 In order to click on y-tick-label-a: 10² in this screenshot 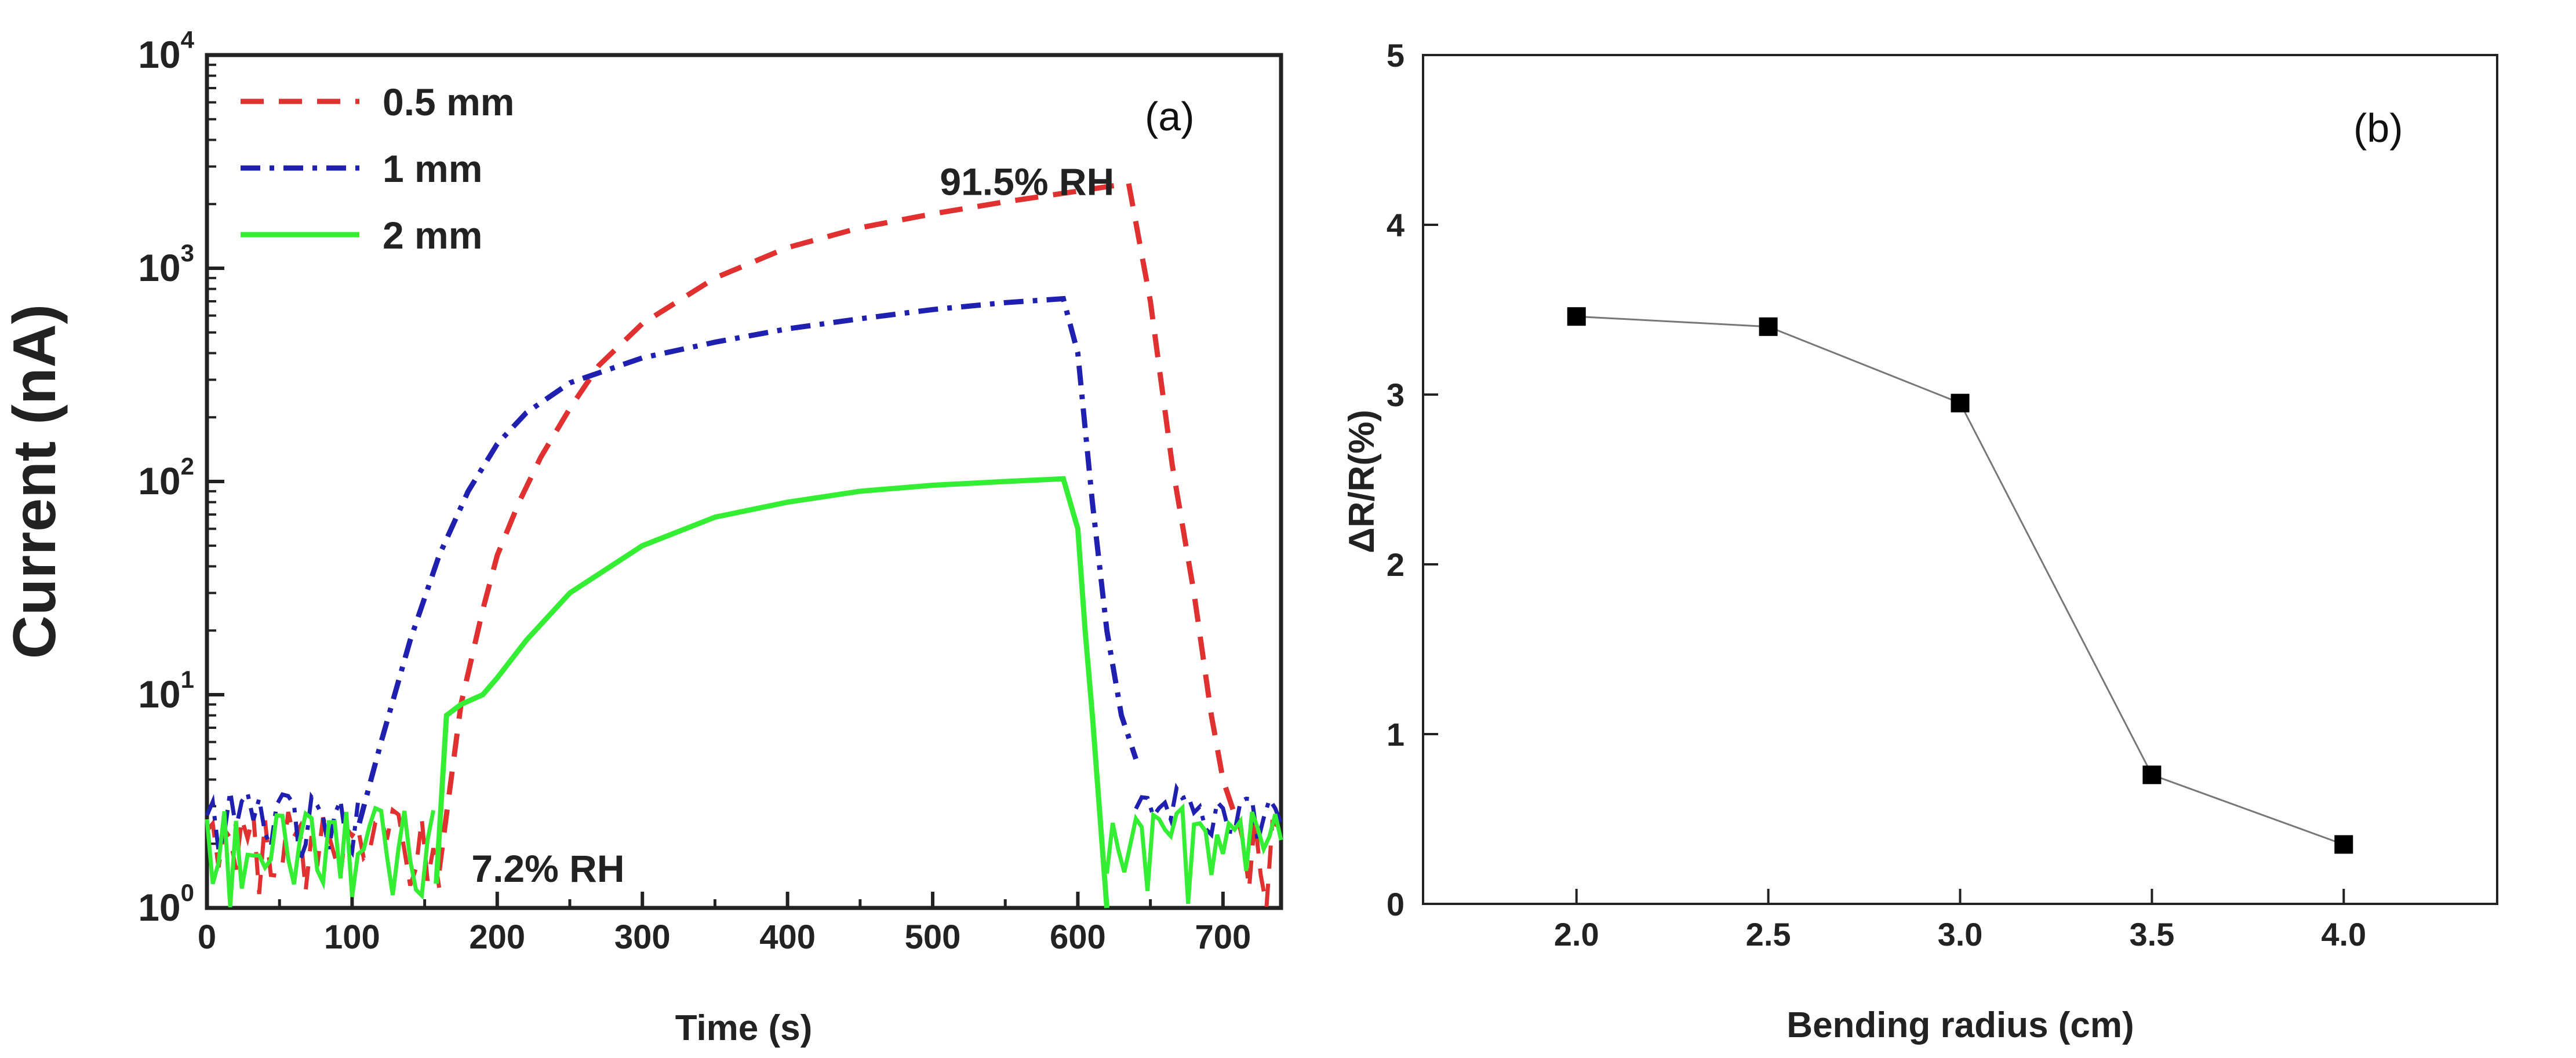, I will do `click(166, 477)`.